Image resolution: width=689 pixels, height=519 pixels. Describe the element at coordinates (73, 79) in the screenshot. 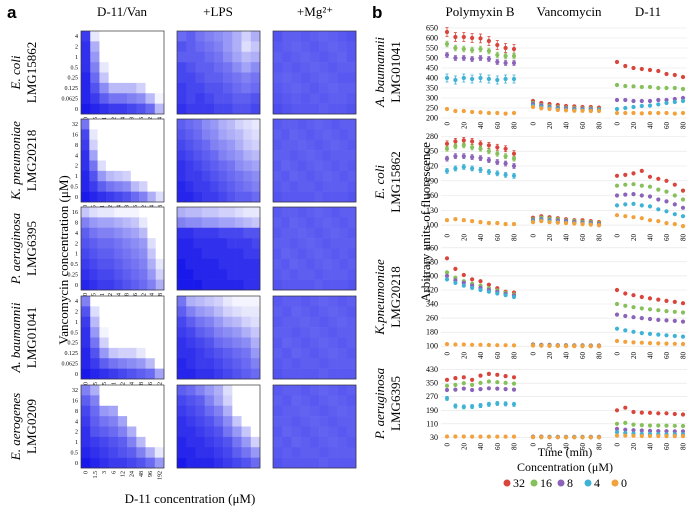

I see `heatmap-y-tick: 0.25` at that location.